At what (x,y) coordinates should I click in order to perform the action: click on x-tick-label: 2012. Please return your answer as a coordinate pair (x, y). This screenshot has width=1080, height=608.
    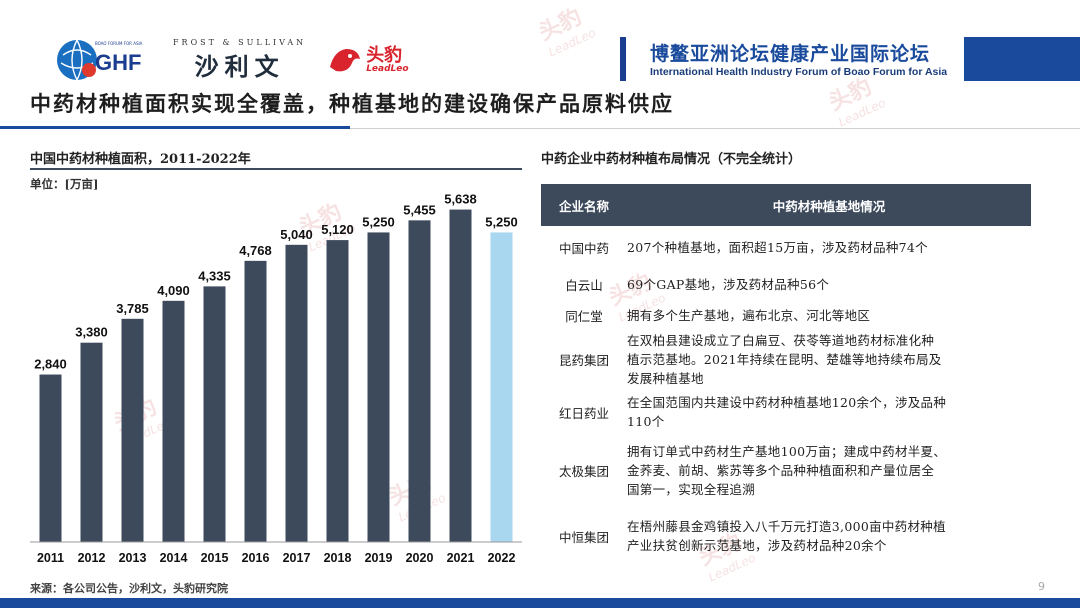
    Looking at the image, I should click on (92, 558).